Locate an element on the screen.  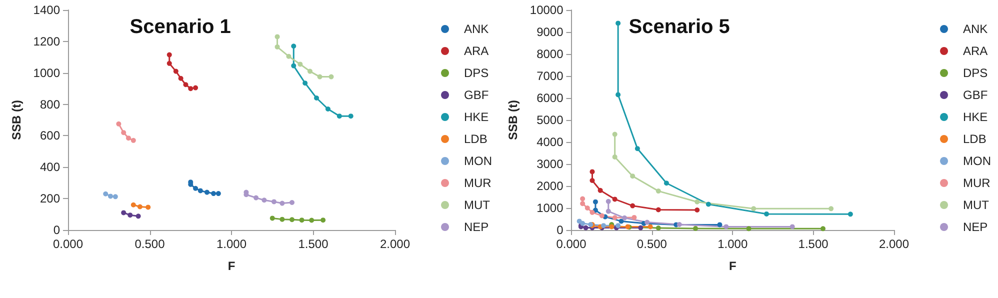
y-tick-label: 7000 is located at coordinates (550, 76).